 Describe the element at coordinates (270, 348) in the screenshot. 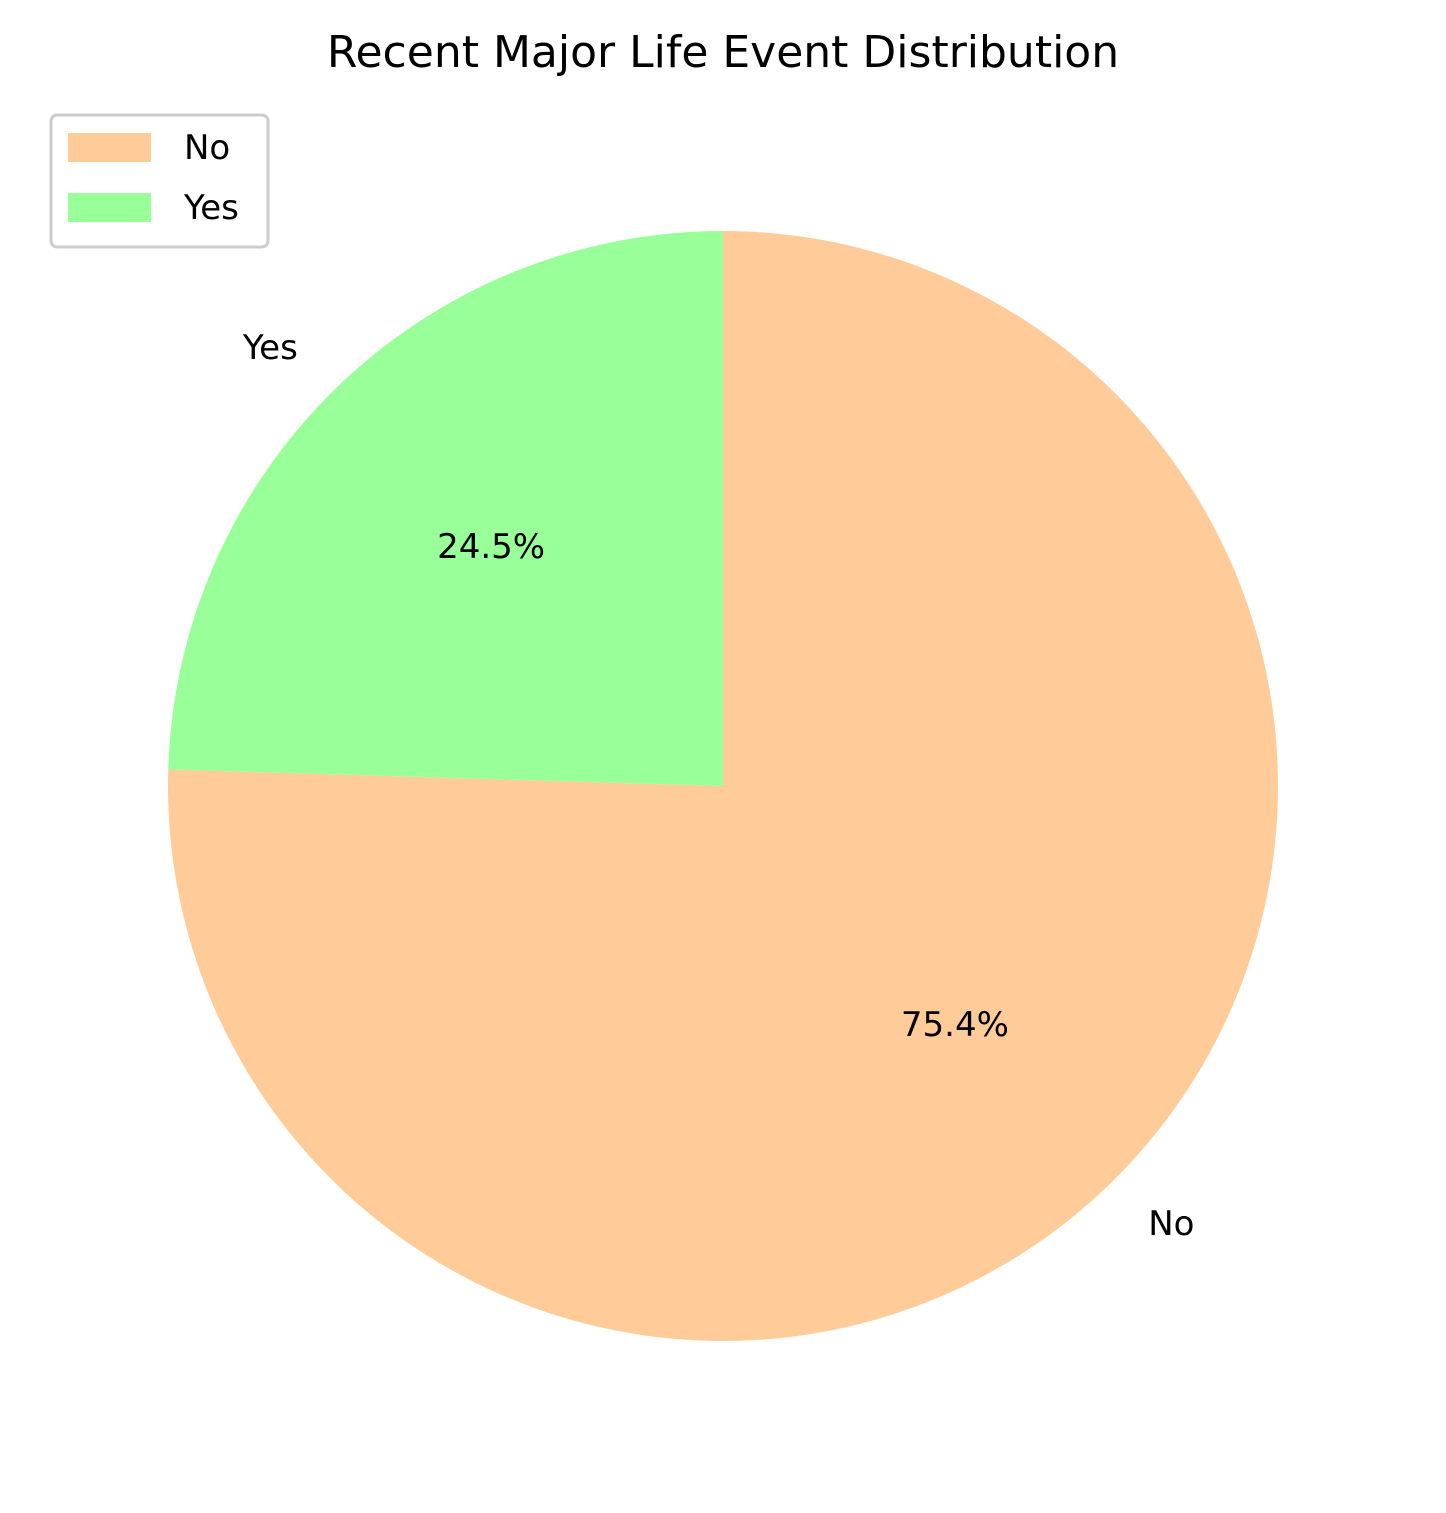

I see `slice-label-yes: Yes` at that location.